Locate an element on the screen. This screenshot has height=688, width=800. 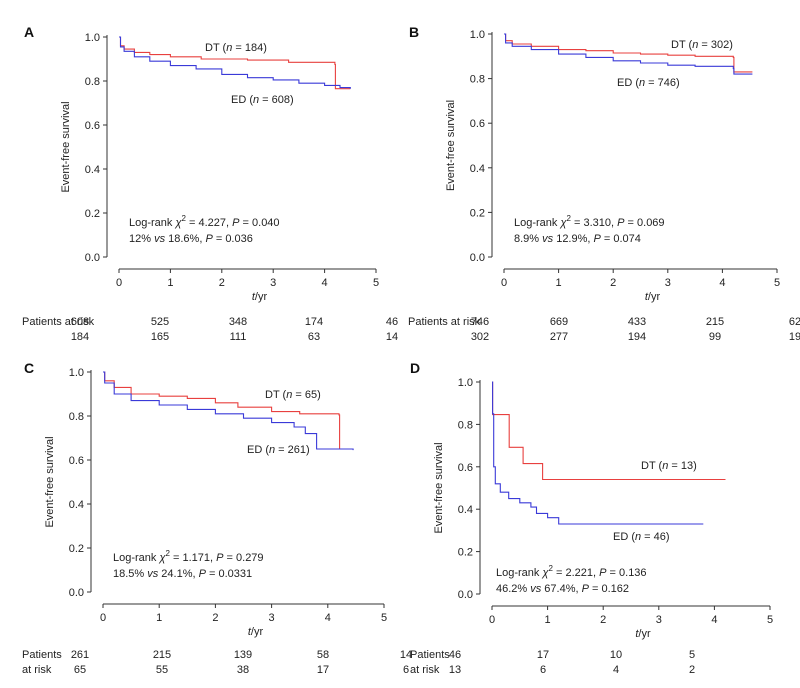
rate-comparison: 8.9% vs 12.9%, P = 0.074 is located at coordinates (577, 239).